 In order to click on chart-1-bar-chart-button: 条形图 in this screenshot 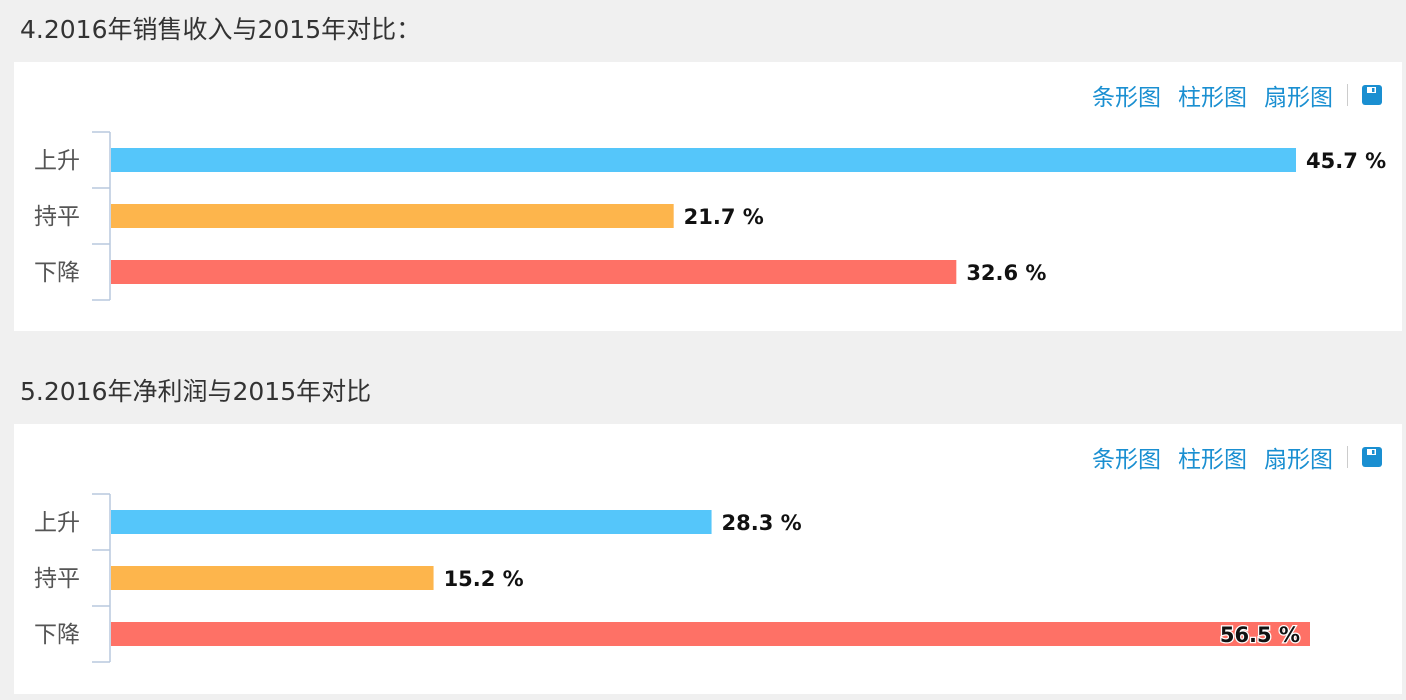, I will do `click(1126, 98)`.